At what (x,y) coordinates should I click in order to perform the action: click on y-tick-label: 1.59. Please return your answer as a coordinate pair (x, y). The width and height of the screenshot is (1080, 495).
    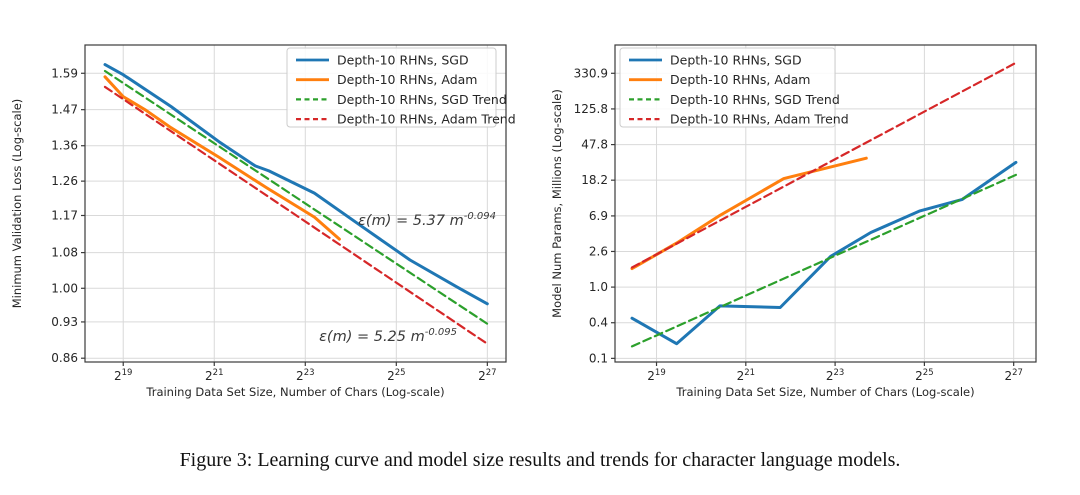
    Looking at the image, I should click on (64, 73).